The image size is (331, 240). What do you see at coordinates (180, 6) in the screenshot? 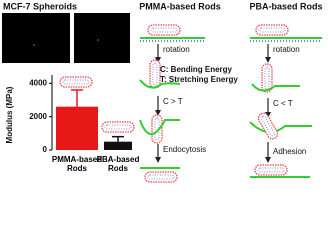
I see `panel-title: PMMA-based Rods` at bounding box center [180, 6].